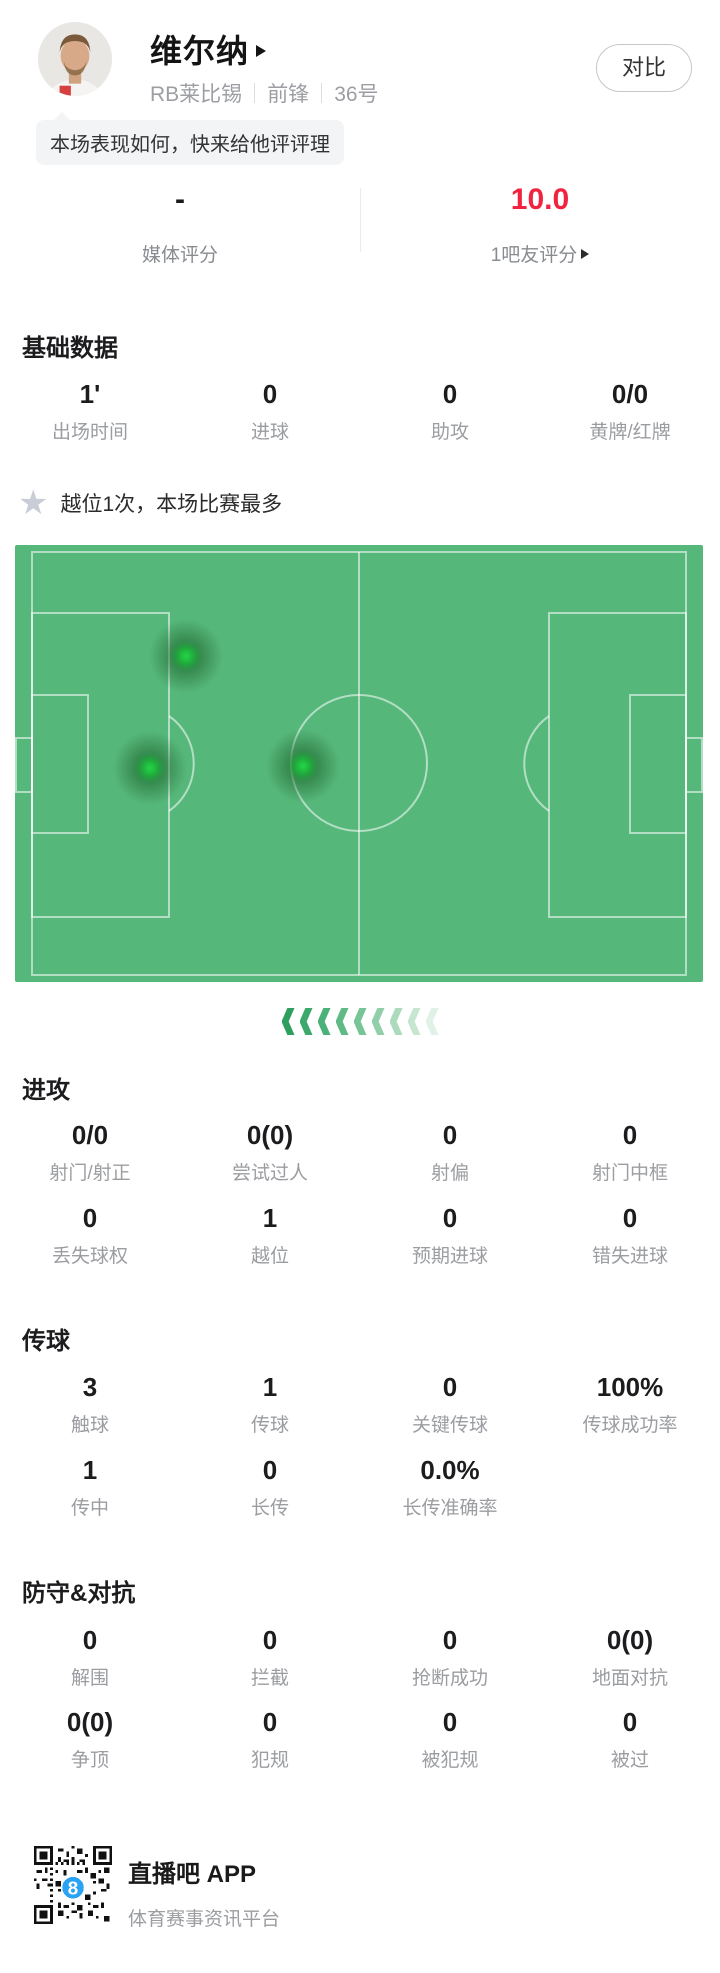  I want to click on qr-badge: 8, so click(73, 1887).